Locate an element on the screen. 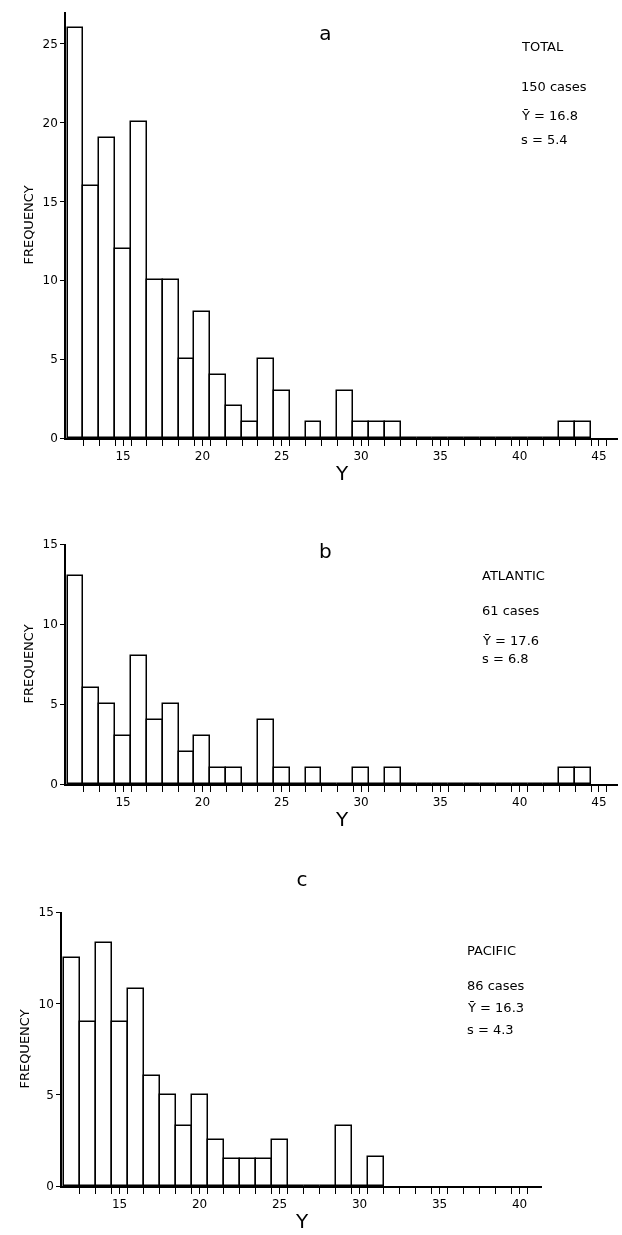  annotation: 86 cases is located at coordinates (496, 985).